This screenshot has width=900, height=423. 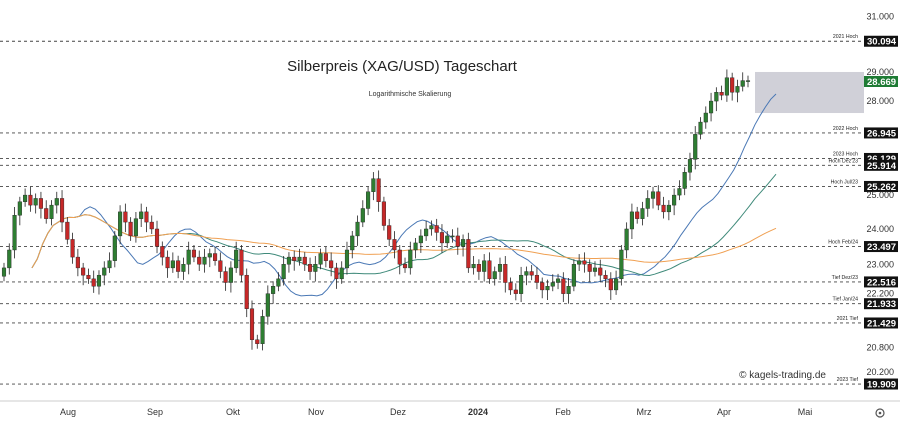 I want to click on level-value: 21.933, so click(x=881, y=304).